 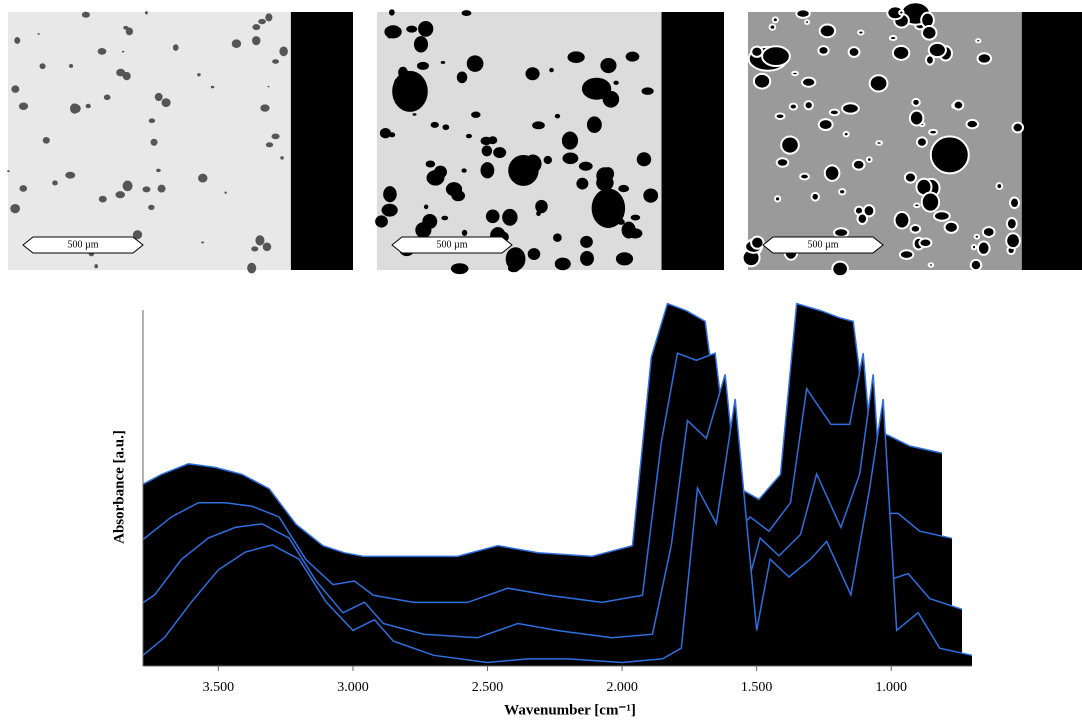 What do you see at coordinates (219, 687) in the screenshot?
I see `x-tick-label: 3.500` at bounding box center [219, 687].